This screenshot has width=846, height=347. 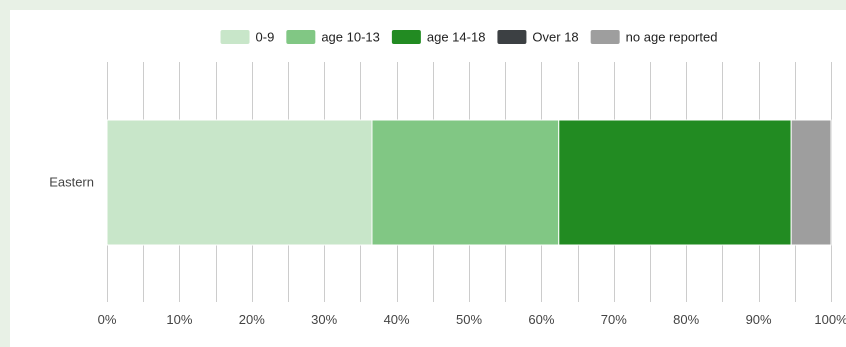 What do you see at coordinates (555, 37) in the screenshot?
I see `legend-label: Over 18` at bounding box center [555, 37].